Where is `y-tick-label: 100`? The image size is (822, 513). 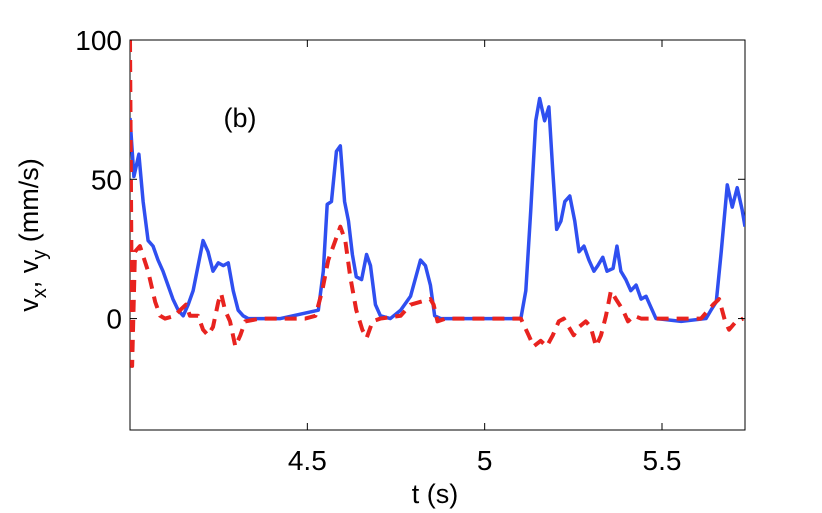 y-tick-label: 100 is located at coordinates (98, 40).